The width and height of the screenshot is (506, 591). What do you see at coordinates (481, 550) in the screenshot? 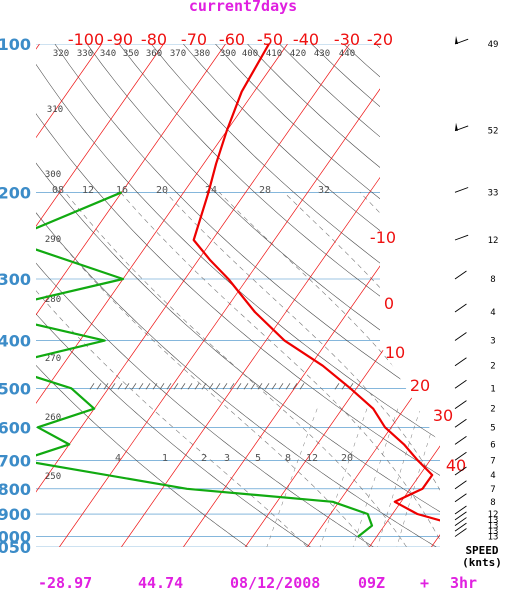
I see `wind-speed-header: SPEED` at bounding box center [481, 550].